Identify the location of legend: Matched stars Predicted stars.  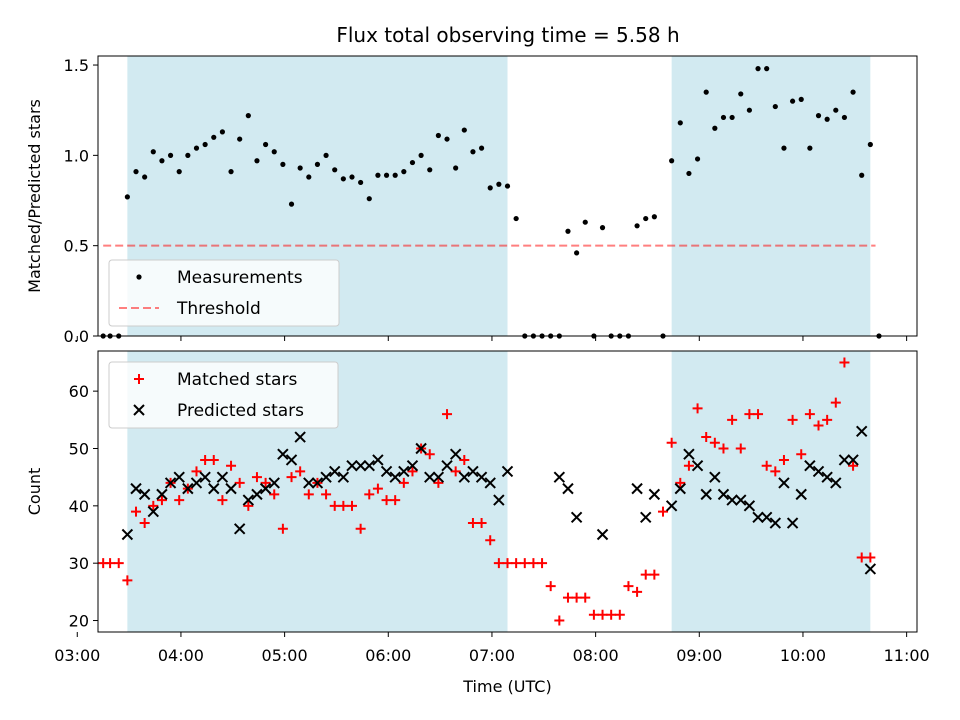
(223, 395).